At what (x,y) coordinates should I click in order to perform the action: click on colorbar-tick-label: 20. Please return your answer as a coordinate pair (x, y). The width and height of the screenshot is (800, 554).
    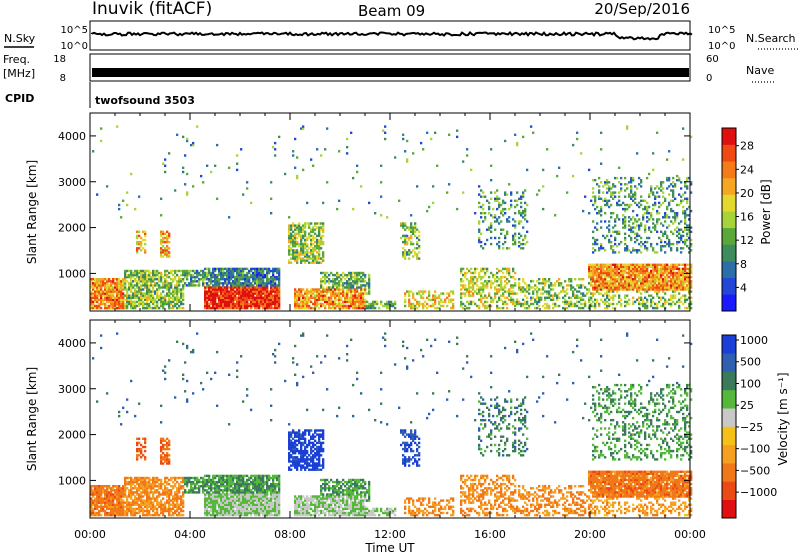
    Looking at the image, I should click on (747, 193).